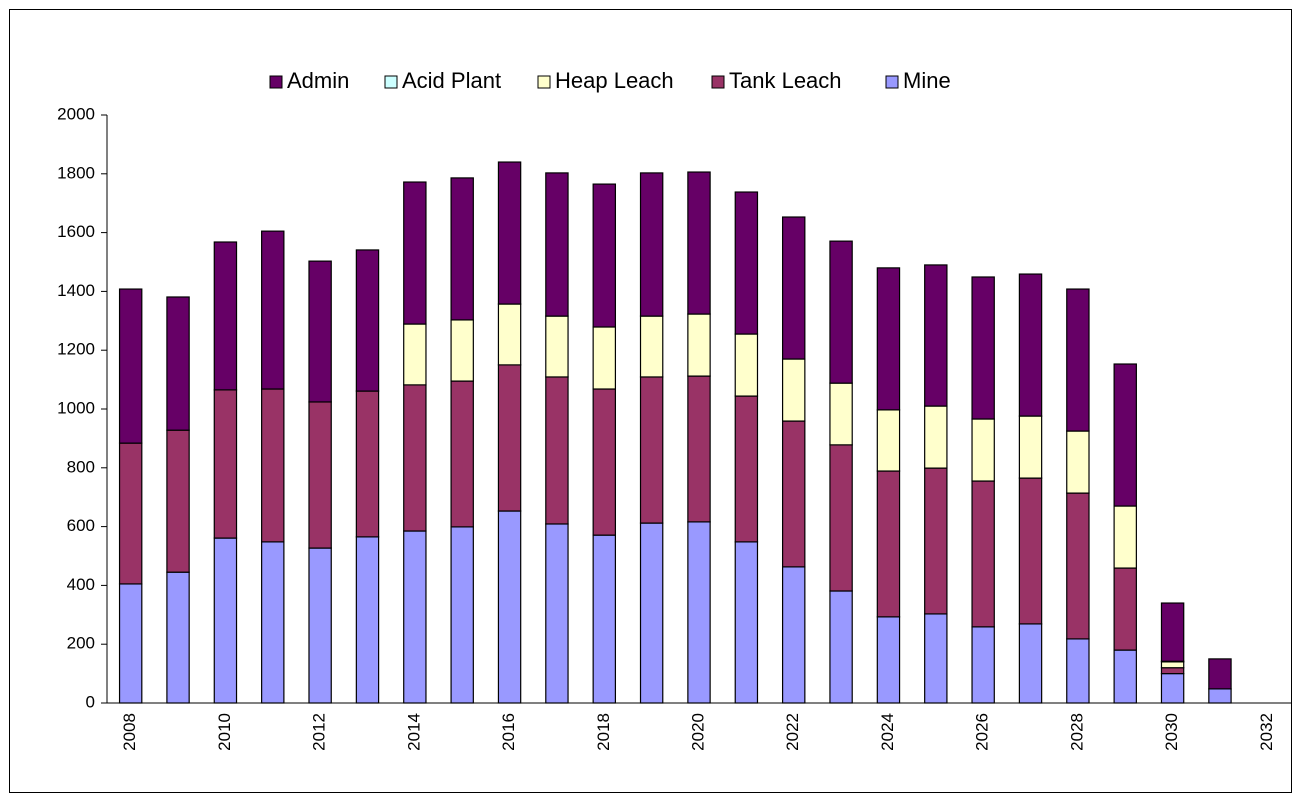  I want to click on x-tick-label: 2026, so click(982, 732).